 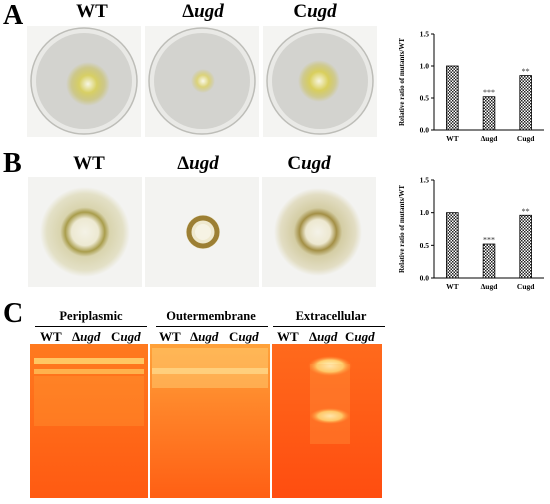 I want to click on panel-letter-a: A, so click(x=13, y=15).